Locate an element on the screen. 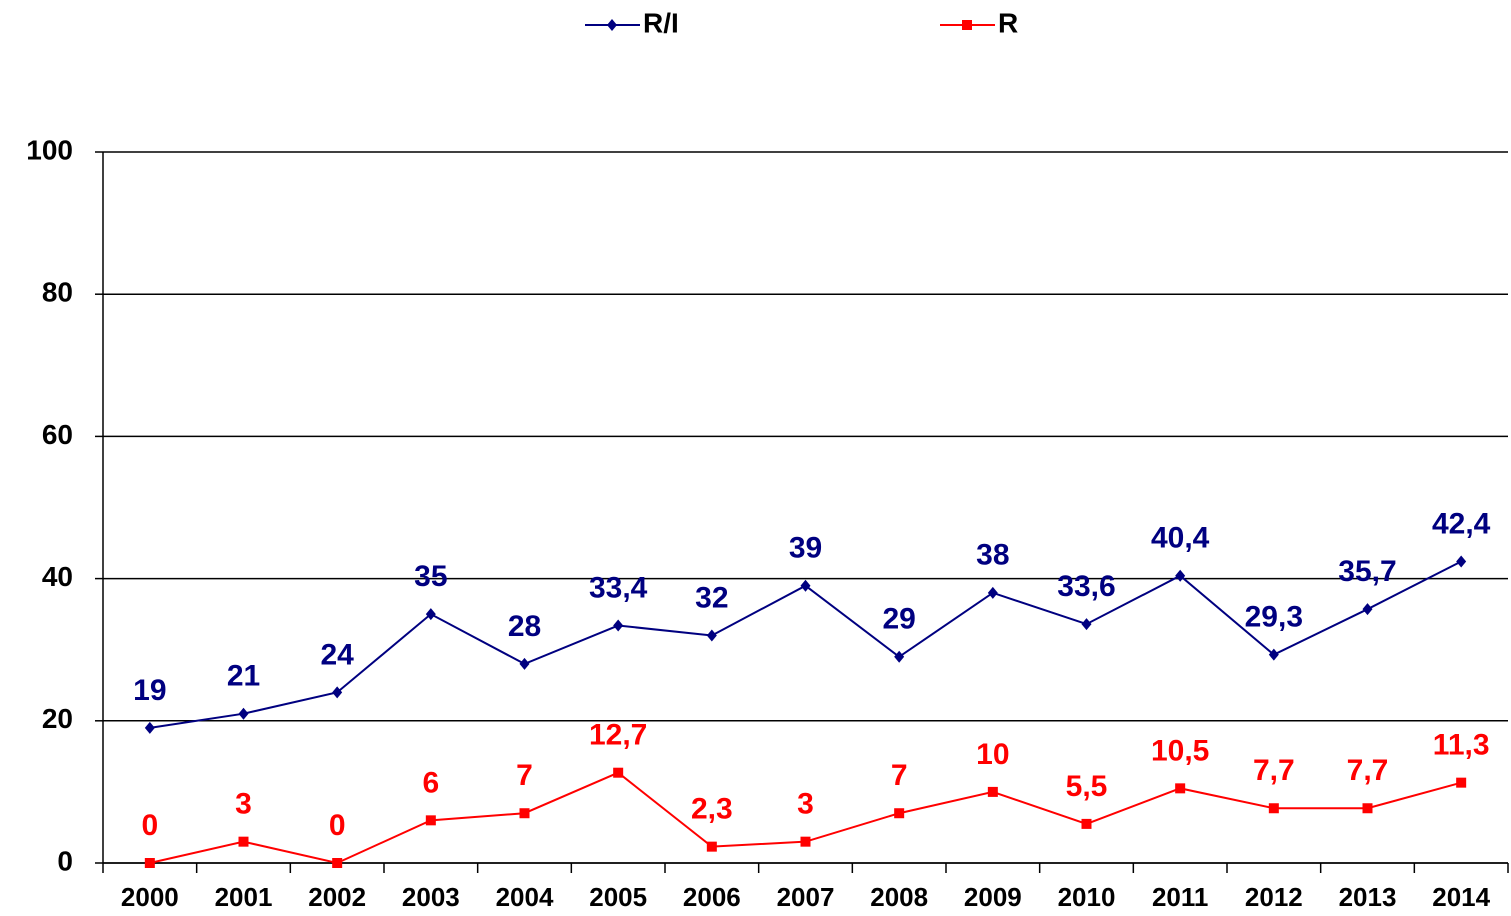 The image size is (1511, 916). x-tick-label: 2007 is located at coordinates (806, 897).